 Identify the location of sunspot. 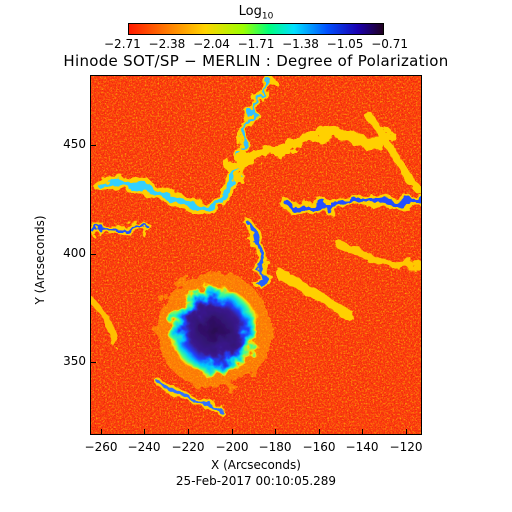
(214, 330).